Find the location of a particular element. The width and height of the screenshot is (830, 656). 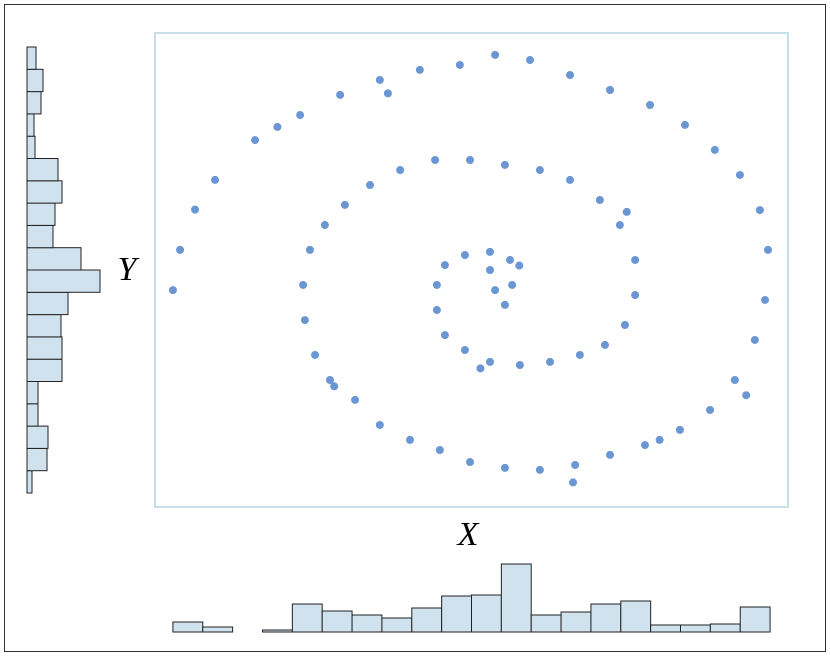

y-axis-label: Y is located at coordinates (129, 269).